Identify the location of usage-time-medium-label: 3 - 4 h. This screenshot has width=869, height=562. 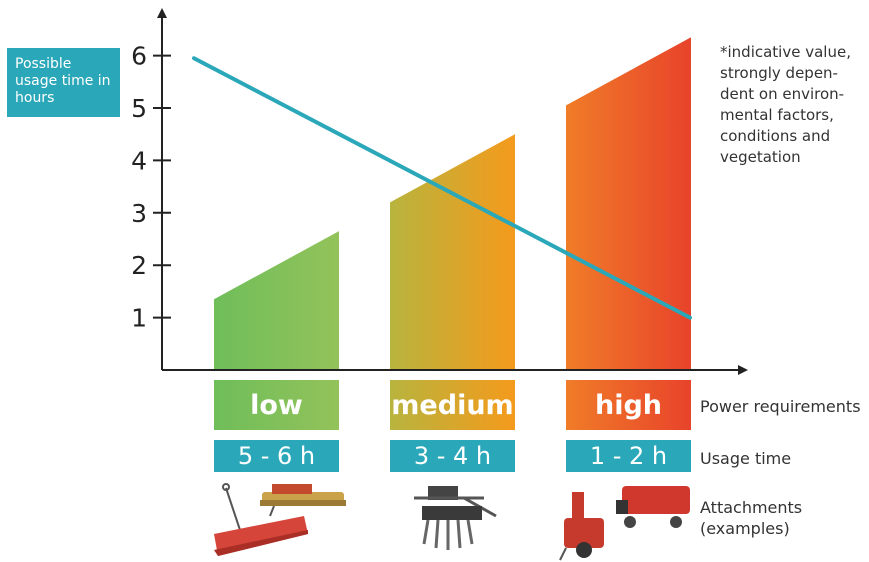
(452, 456).